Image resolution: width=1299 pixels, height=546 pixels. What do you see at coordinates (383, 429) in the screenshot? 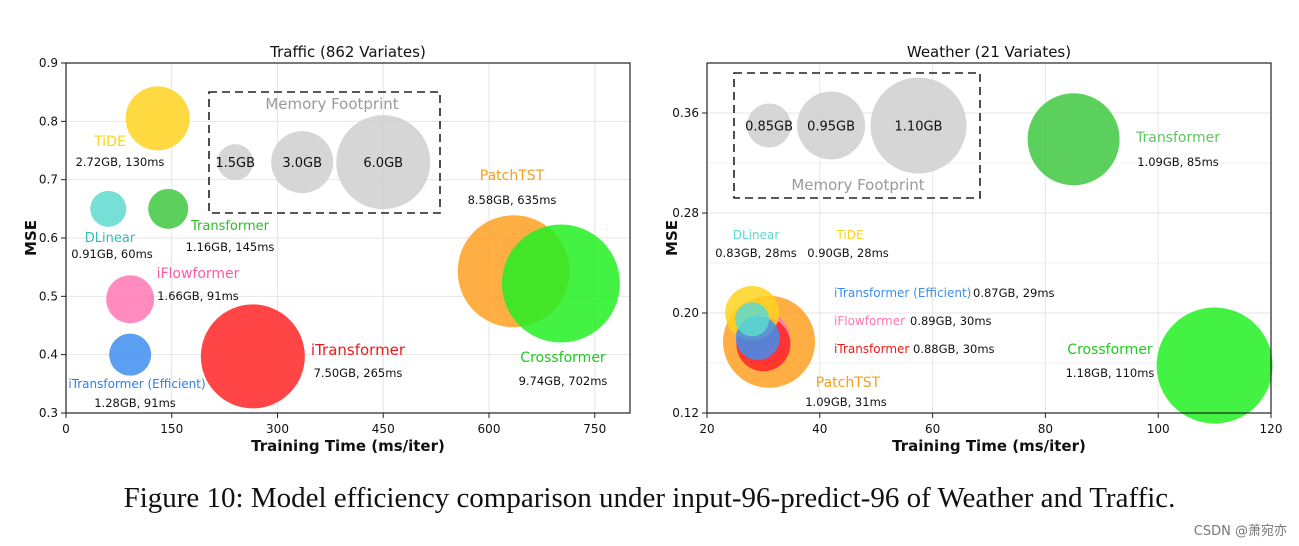
I see `x-tick-label: 450` at bounding box center [383, 429].